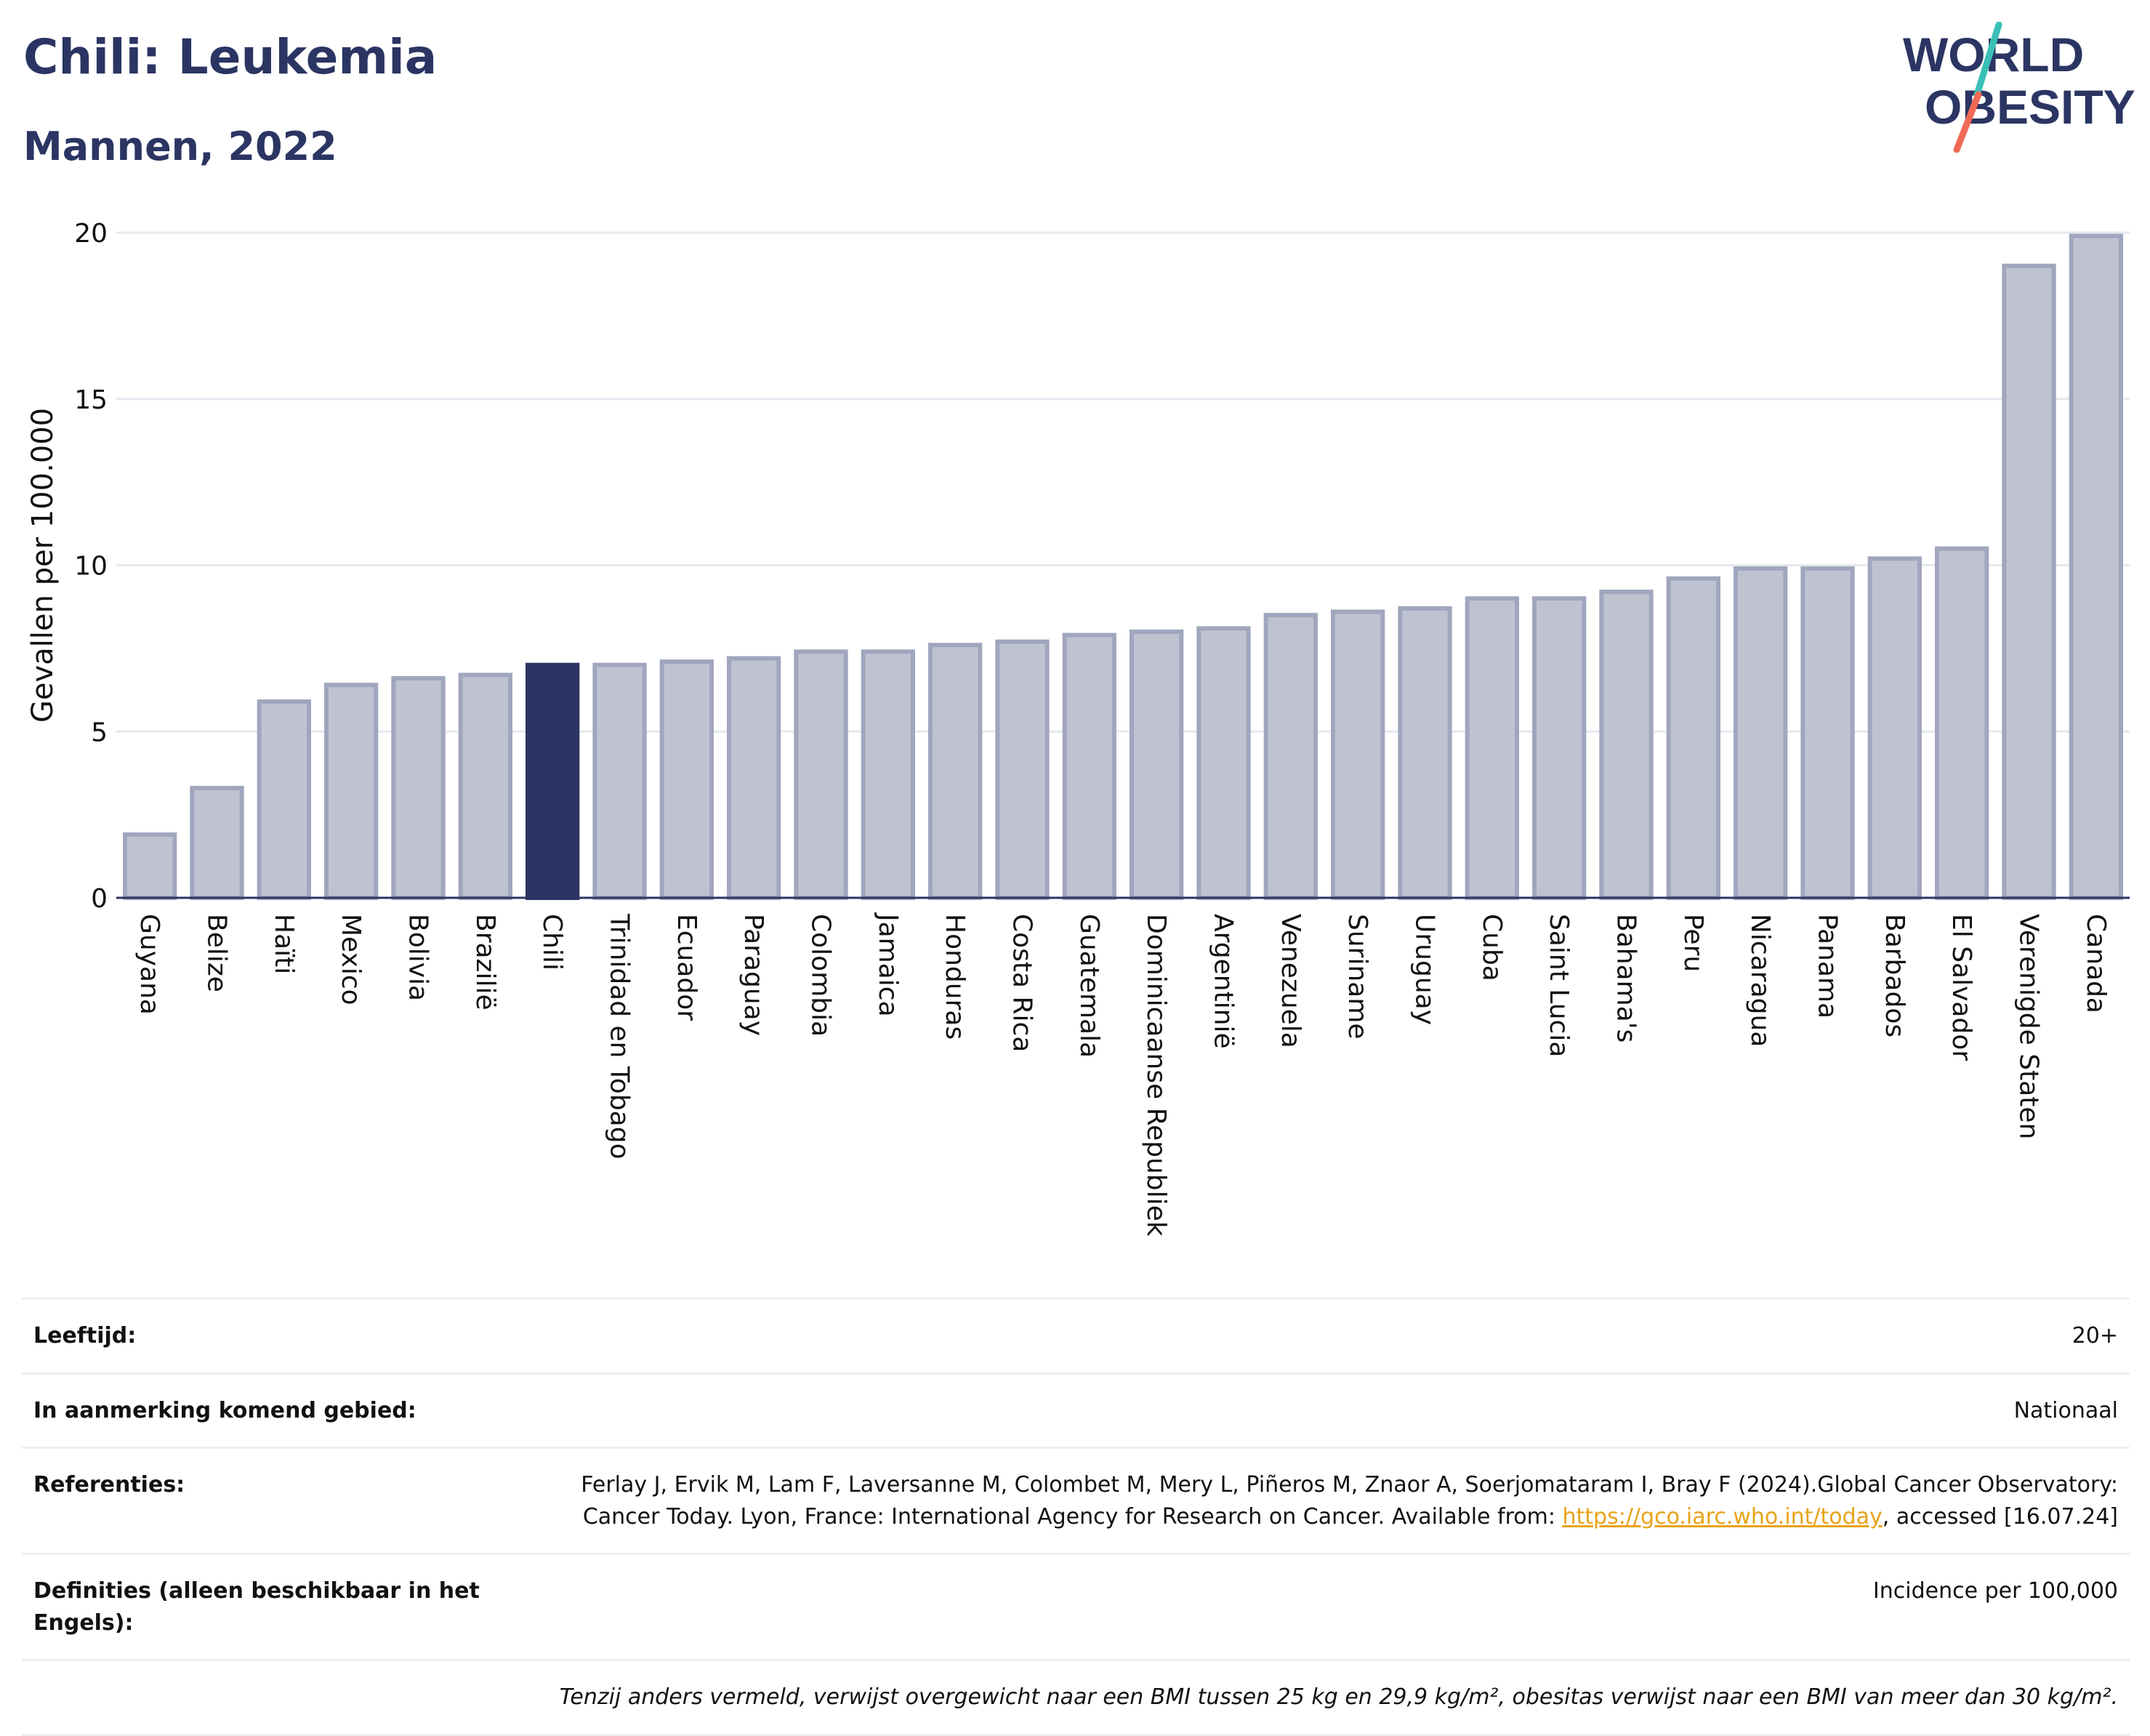 This screenshot has width=2150, height=1736. I want to click on x-tick-label: Dominicaanse Republiek, so click(1156, 1075).